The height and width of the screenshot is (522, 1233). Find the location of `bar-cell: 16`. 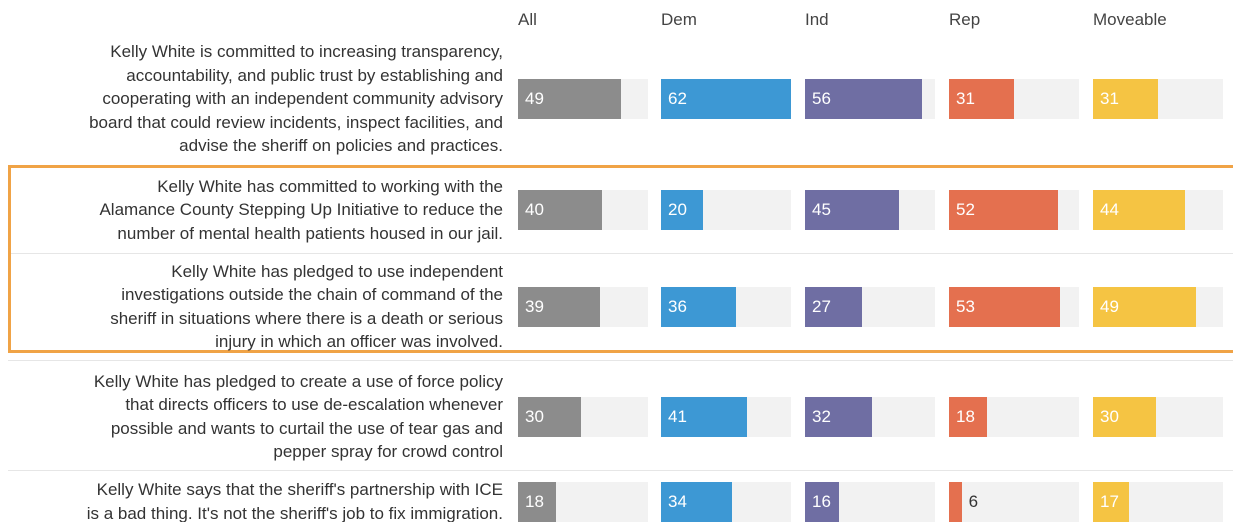

bar-cell: 16 is located at coordinates (870, 502).